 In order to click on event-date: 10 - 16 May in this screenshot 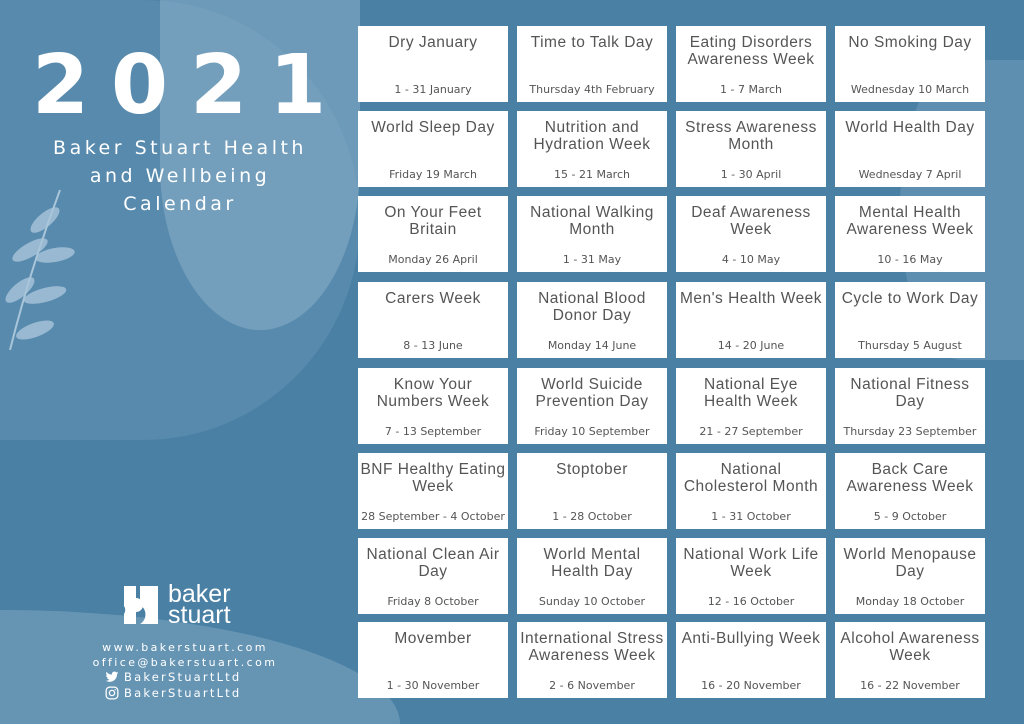, I will do `click(910, 259)`.